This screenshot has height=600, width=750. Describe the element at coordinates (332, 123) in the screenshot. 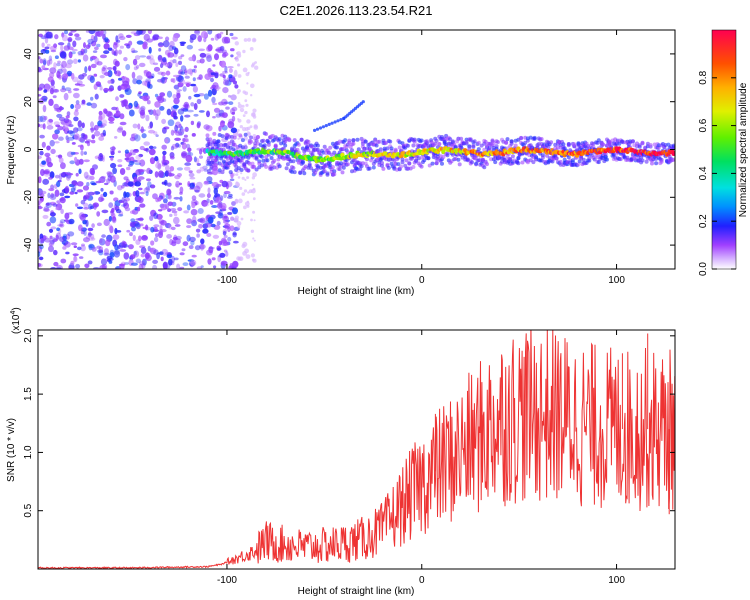

I see `spectrogram-streak-cell` at that location.